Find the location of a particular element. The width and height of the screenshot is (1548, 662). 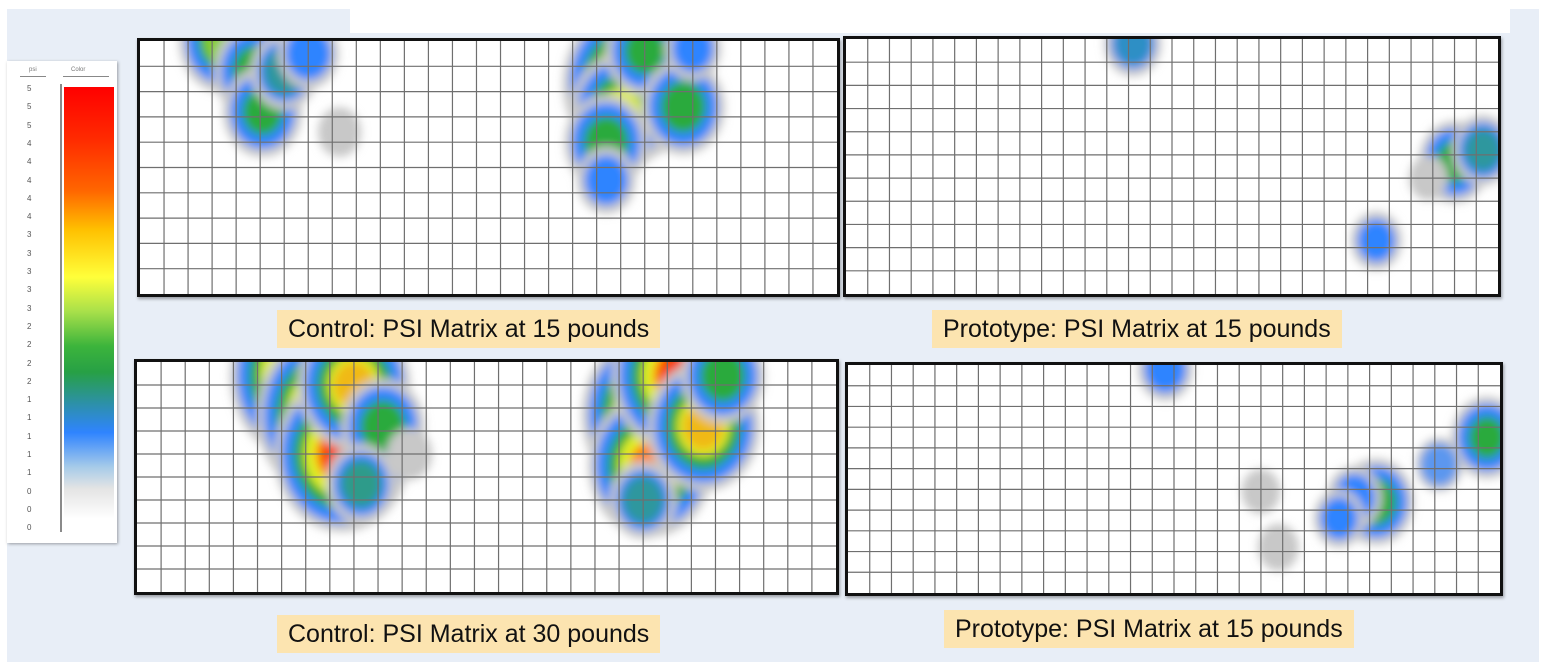

matrix-grid is located at coordinates (1174, 479).